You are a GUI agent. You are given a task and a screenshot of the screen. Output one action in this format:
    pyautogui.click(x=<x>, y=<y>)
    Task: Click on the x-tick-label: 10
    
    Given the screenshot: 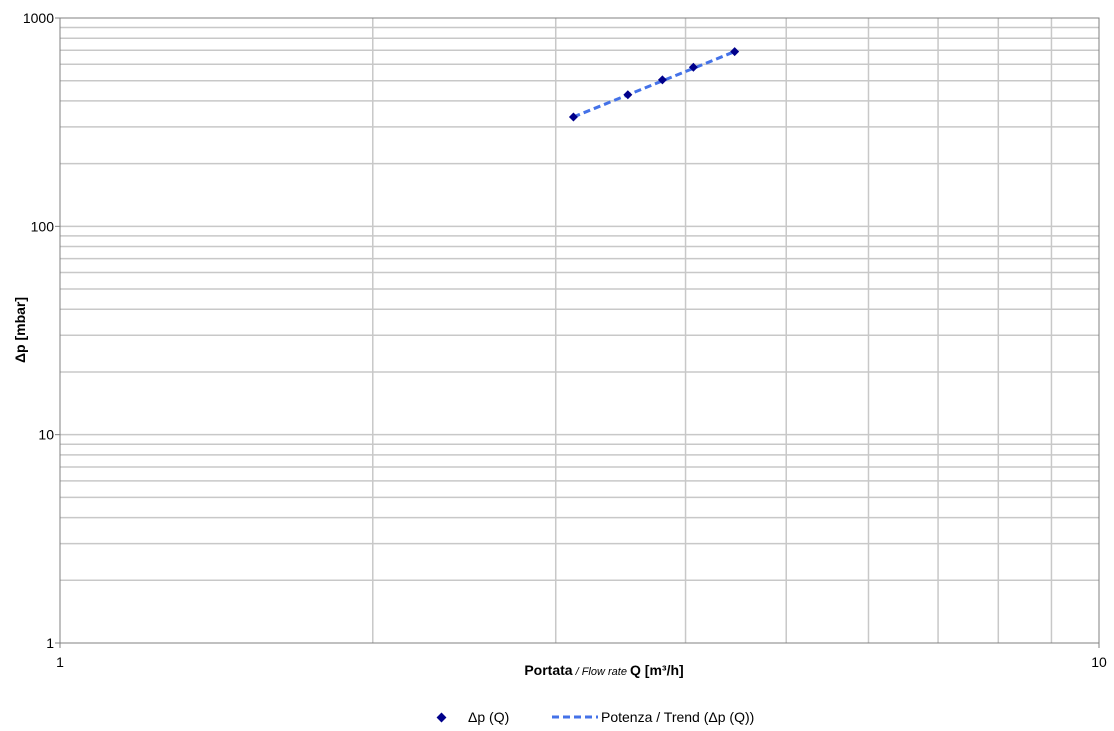 What is the action you would take?
    pyautogui.click(x=1099, y=662)
    